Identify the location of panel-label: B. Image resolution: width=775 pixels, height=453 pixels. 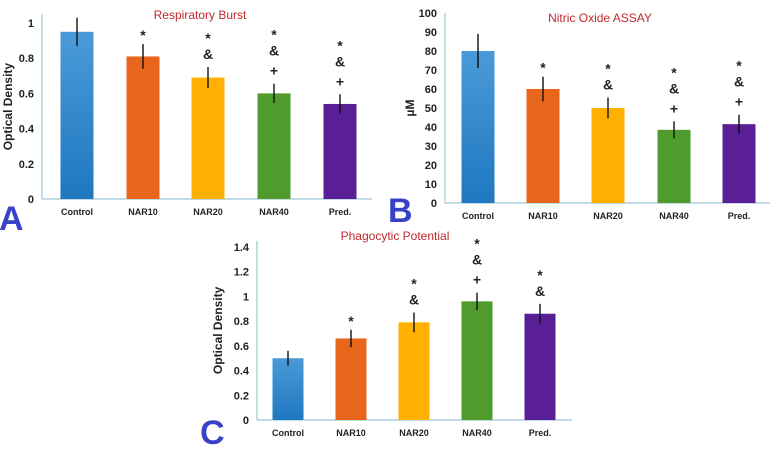
(400, 211).